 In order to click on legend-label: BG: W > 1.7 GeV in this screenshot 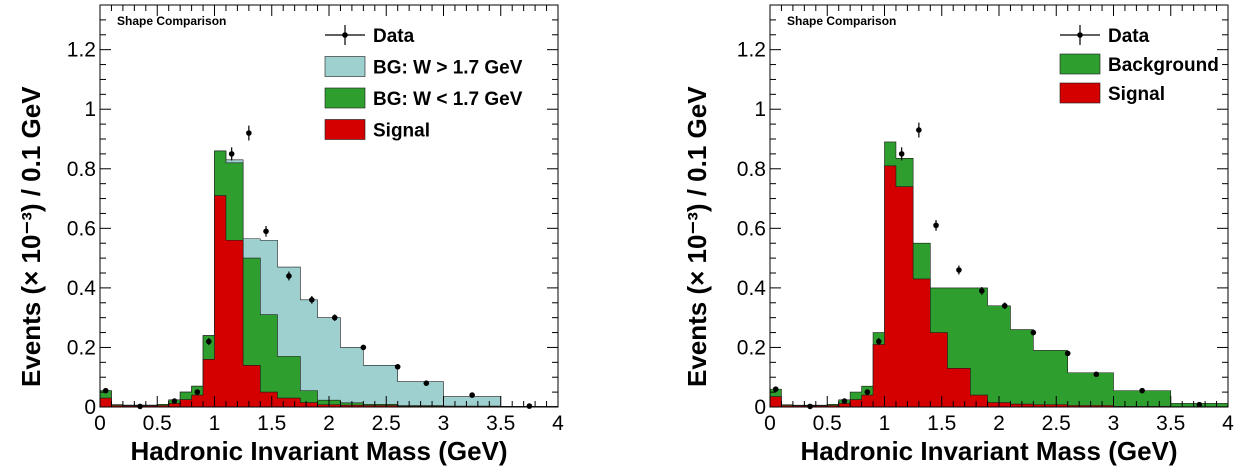, I will do `click(448, 68)`.